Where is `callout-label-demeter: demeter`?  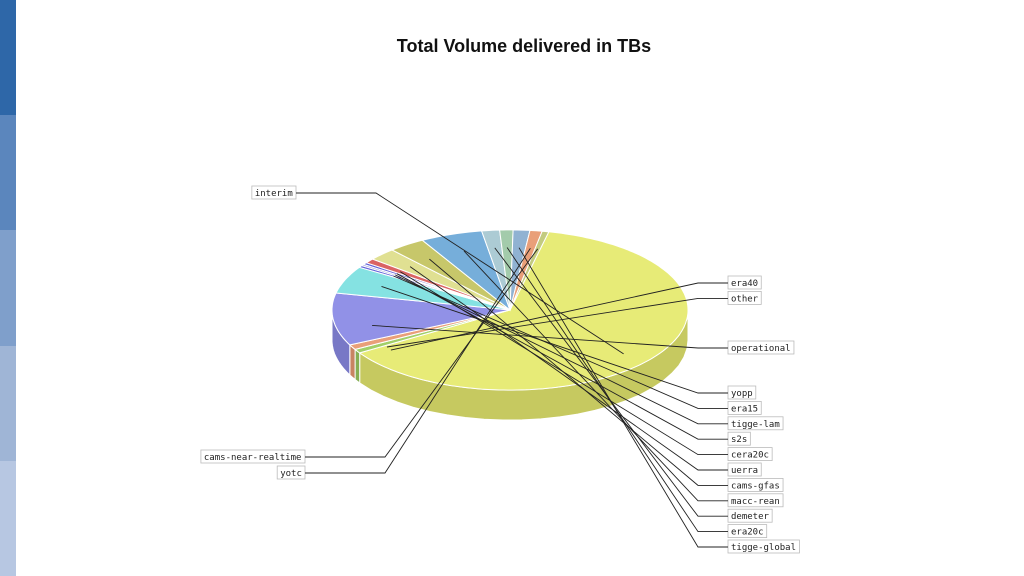 callout-label-demeter: demeter is located at coordinates (750, 517).